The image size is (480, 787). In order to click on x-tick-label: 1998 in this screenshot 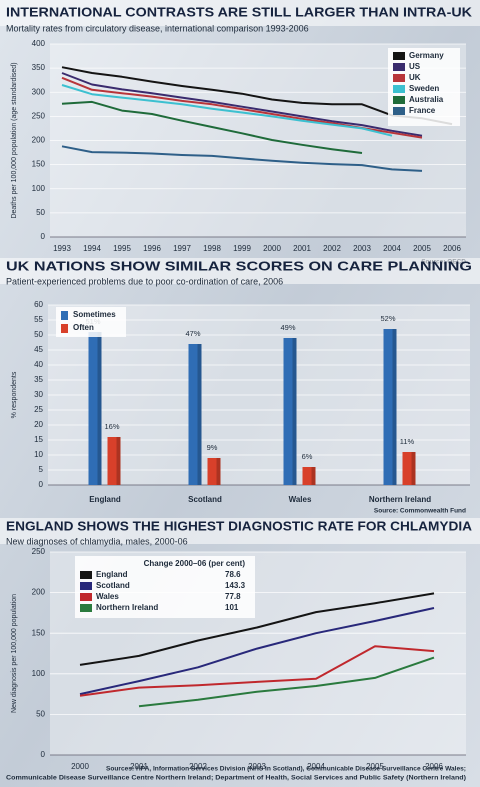, I will do `click(212, 248)`.